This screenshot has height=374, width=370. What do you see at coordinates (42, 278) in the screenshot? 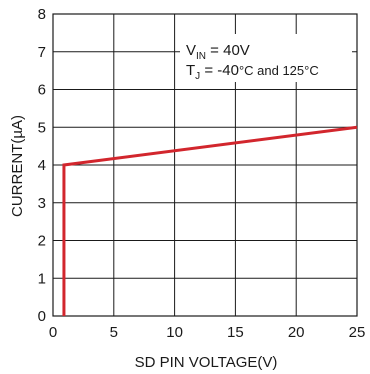
I see `y-tick-label-1: 1` at bounding box center [42, 278].